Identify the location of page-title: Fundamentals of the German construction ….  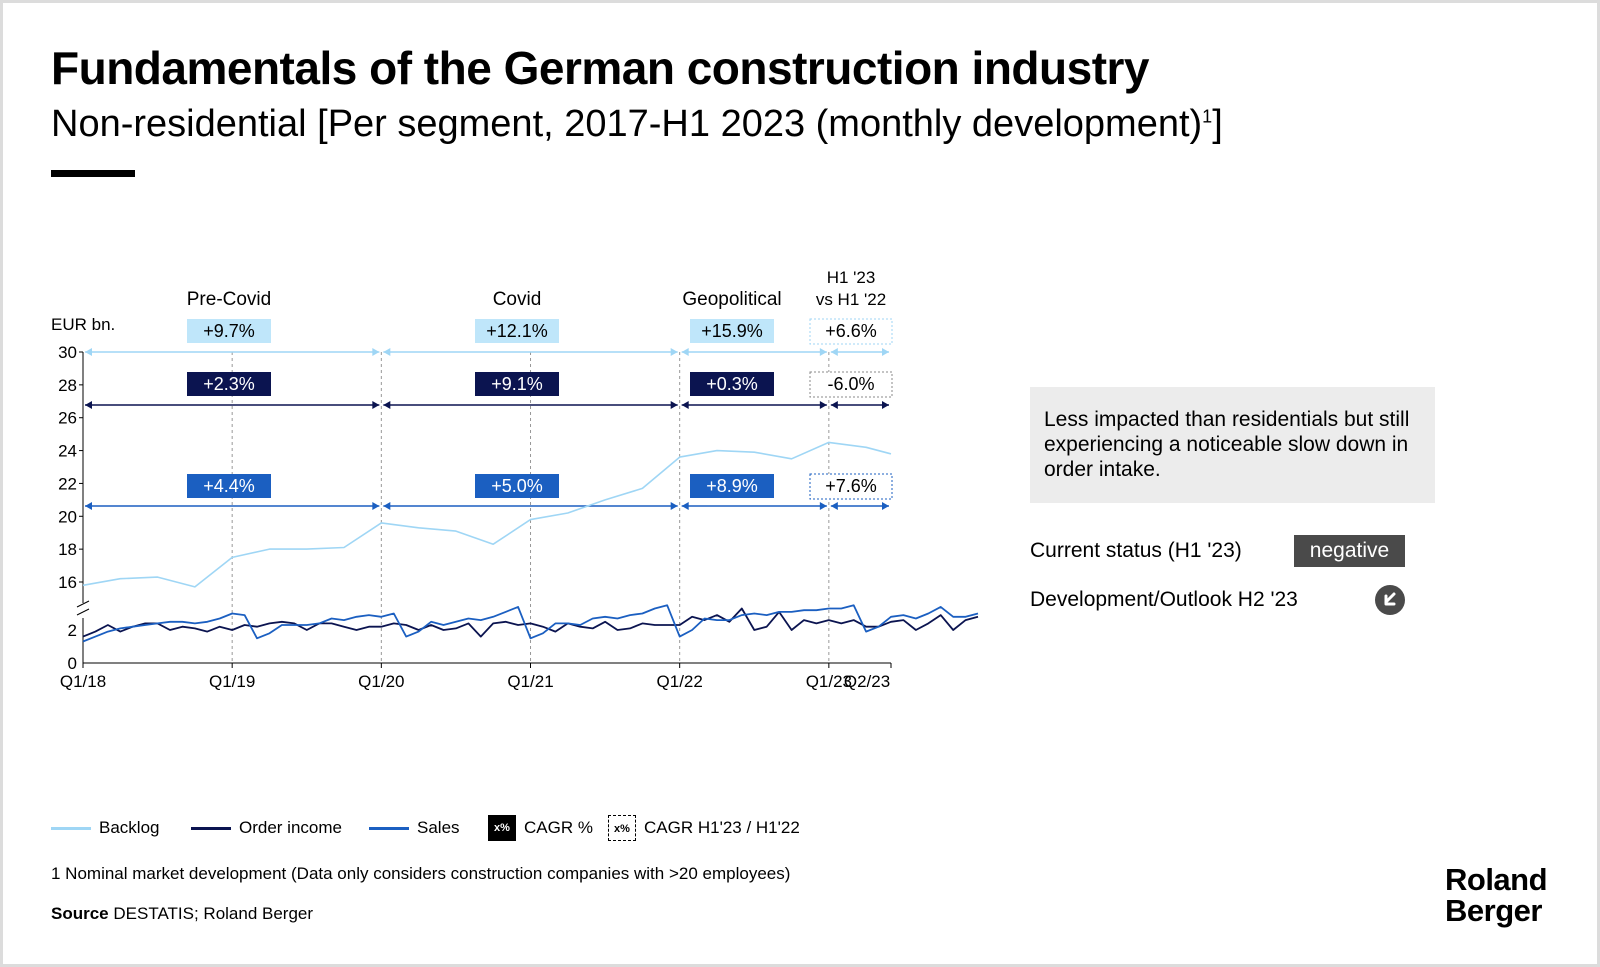
(600, 68).